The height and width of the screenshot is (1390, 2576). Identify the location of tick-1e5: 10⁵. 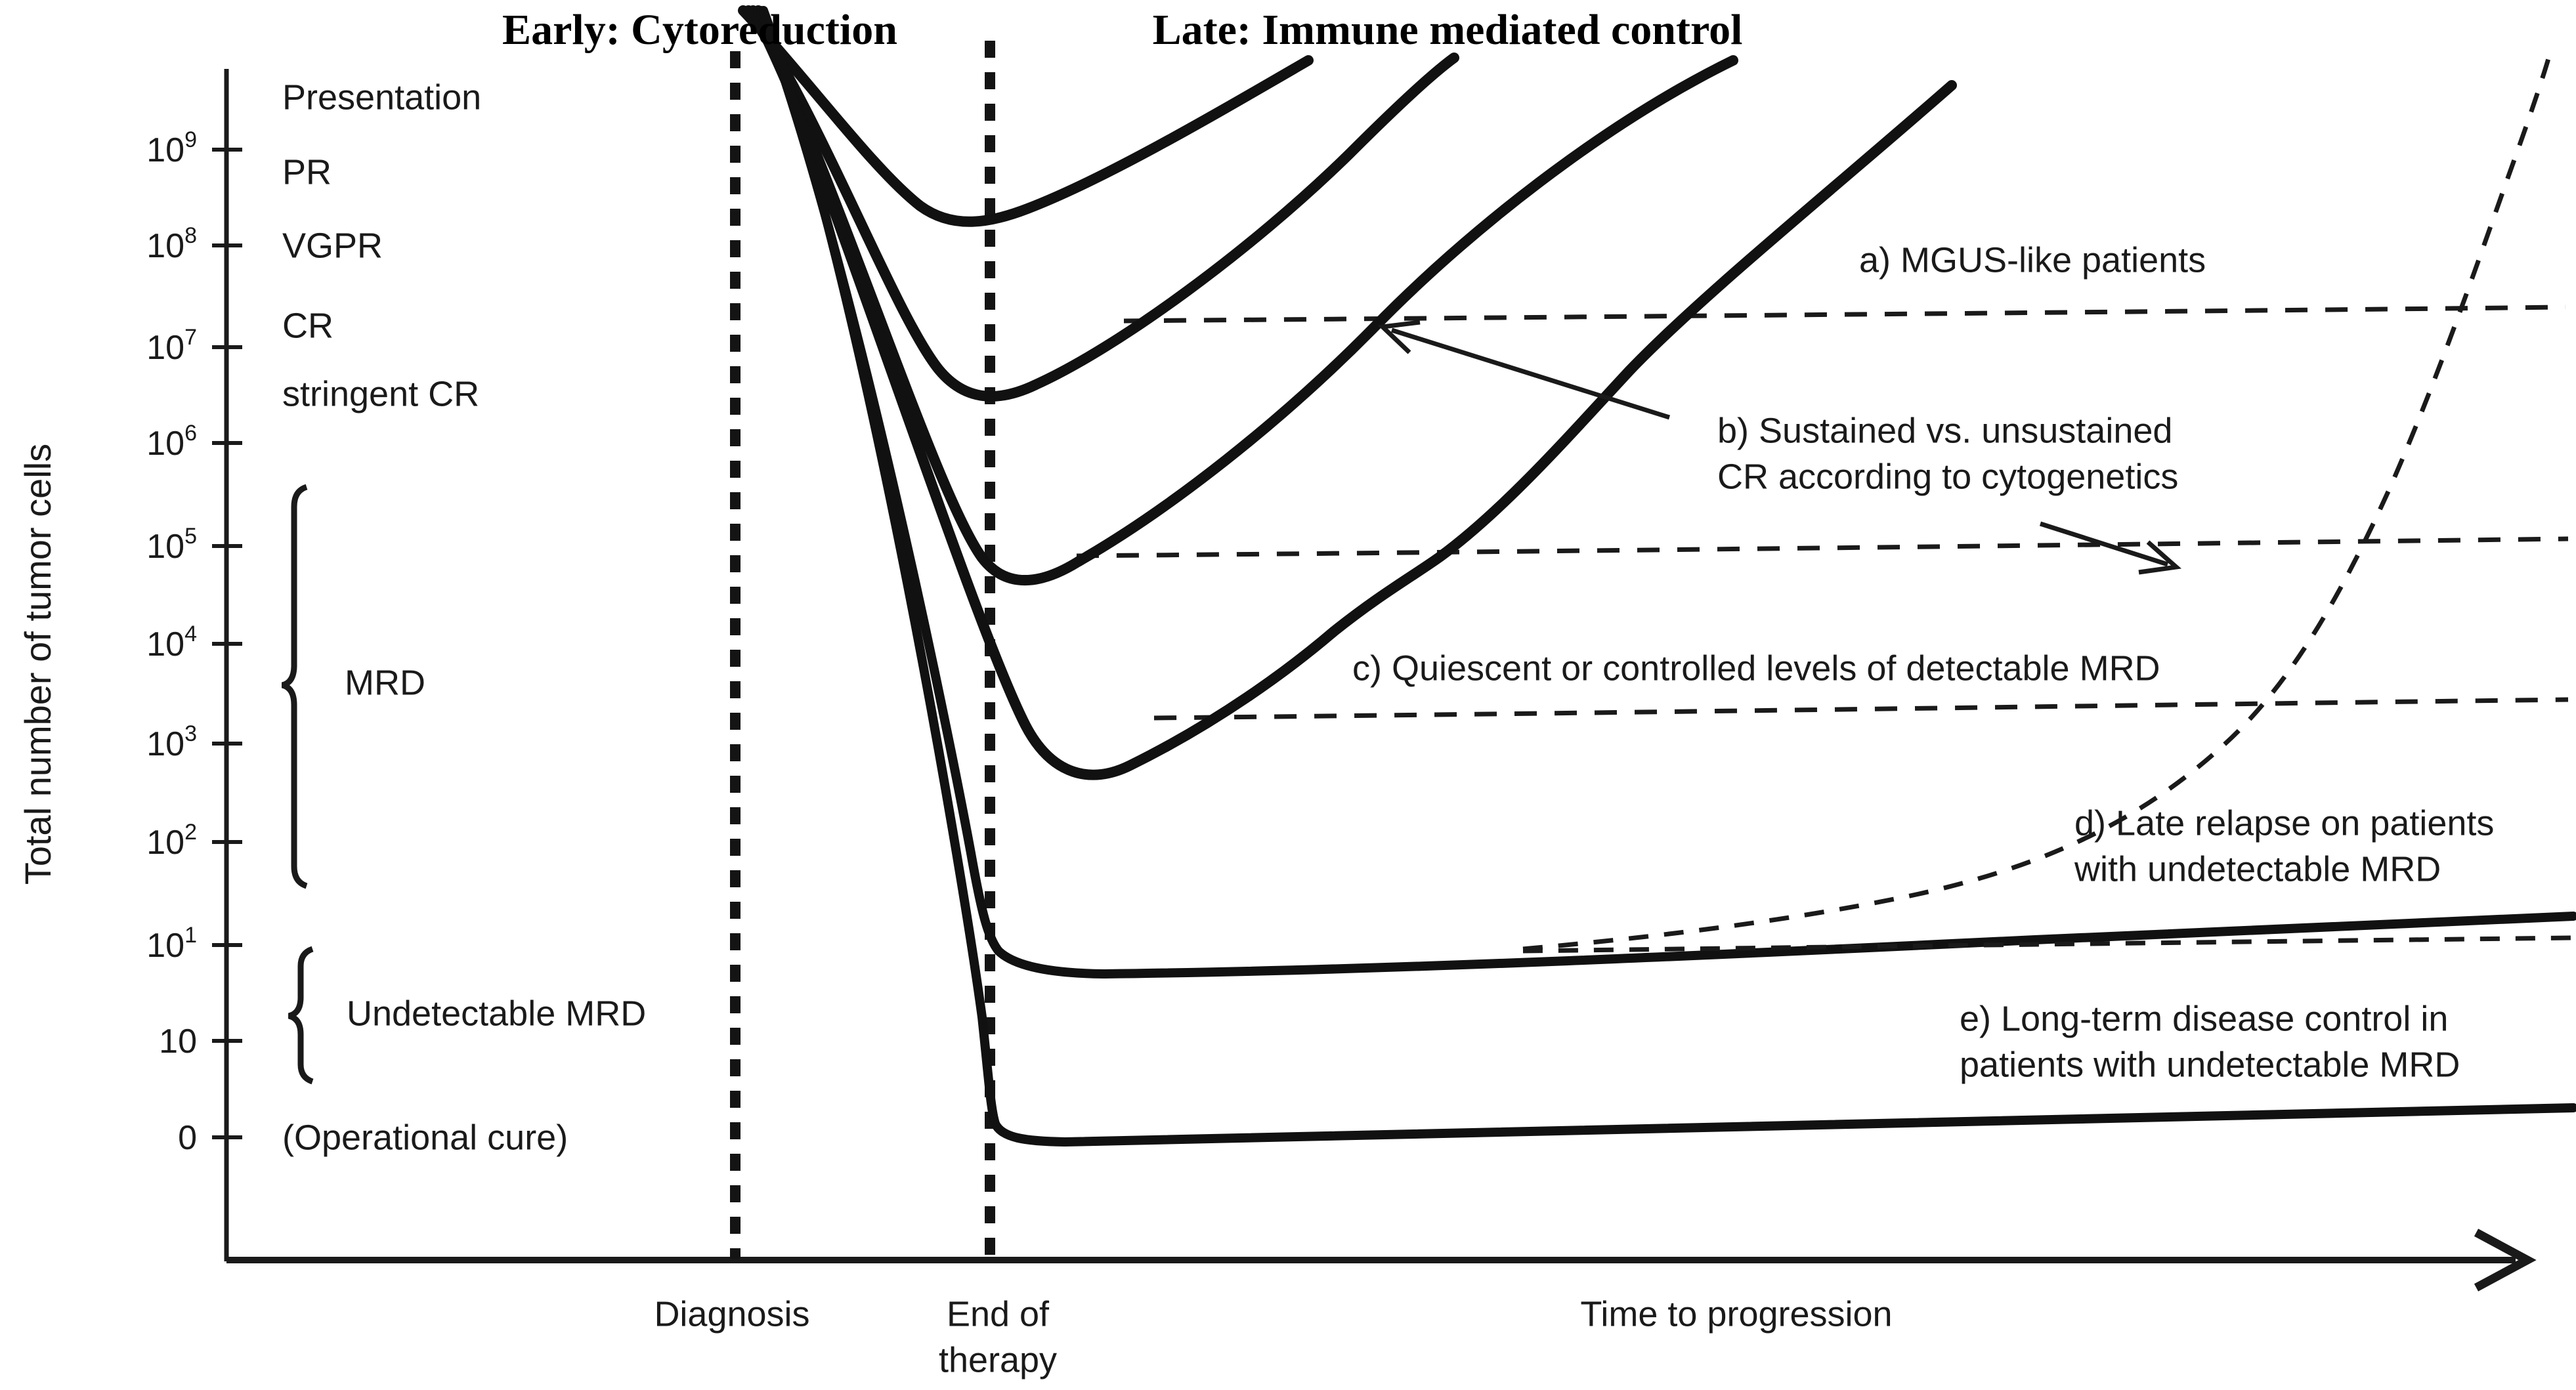
(171, 545).